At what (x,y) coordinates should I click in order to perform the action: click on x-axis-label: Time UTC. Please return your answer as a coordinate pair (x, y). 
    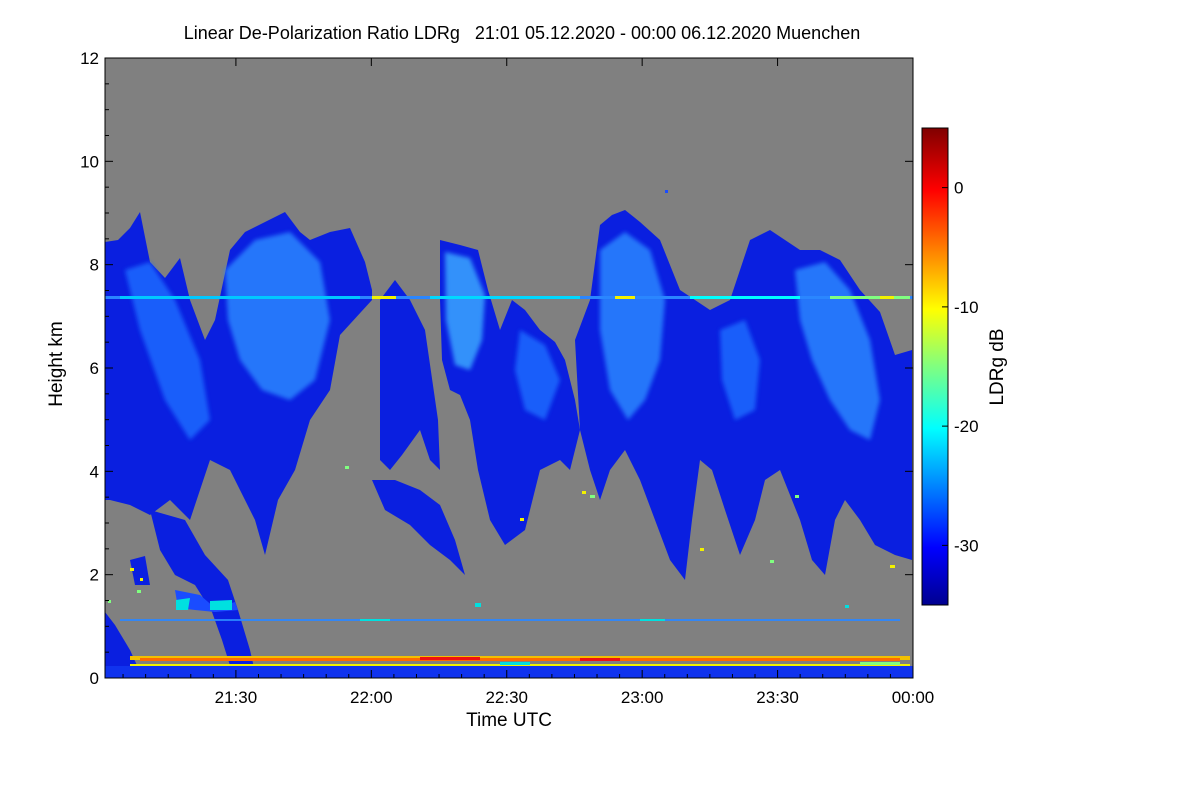
    Looking at the image, I should click on (509, 720).